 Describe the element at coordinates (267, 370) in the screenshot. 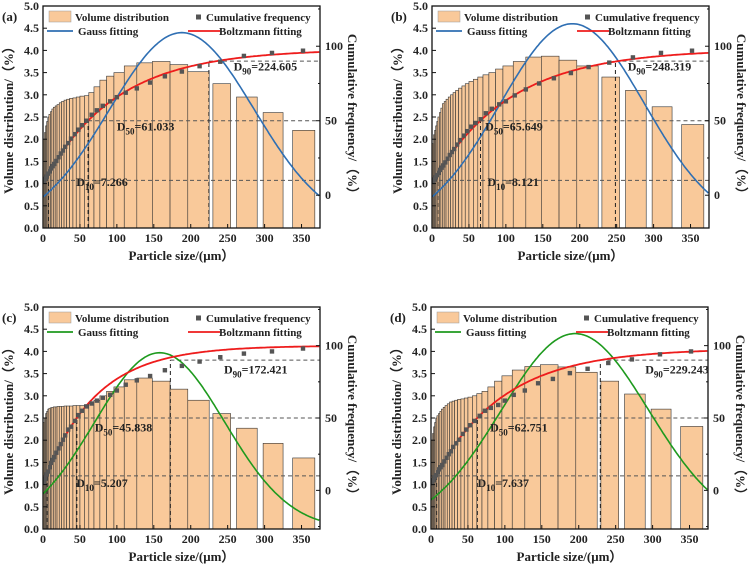

I see `d90-value: 172.421` at that location.